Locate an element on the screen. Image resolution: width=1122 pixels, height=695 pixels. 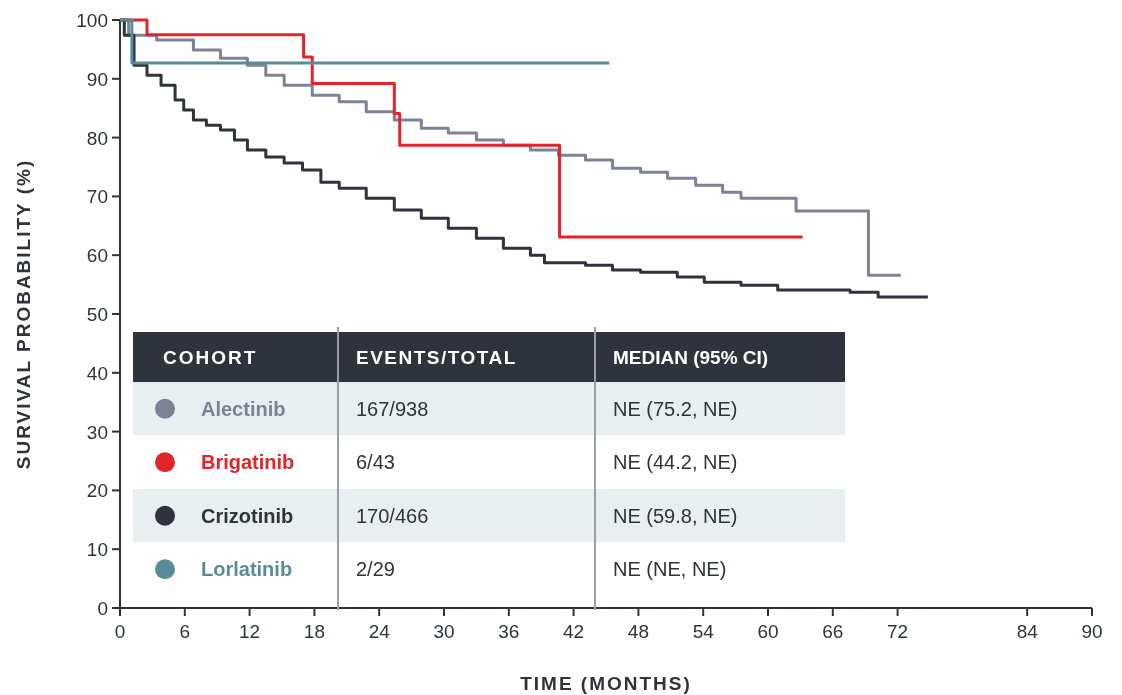
x-axis-title: TIME (MONTHS) is located at coordinates (606, 683).